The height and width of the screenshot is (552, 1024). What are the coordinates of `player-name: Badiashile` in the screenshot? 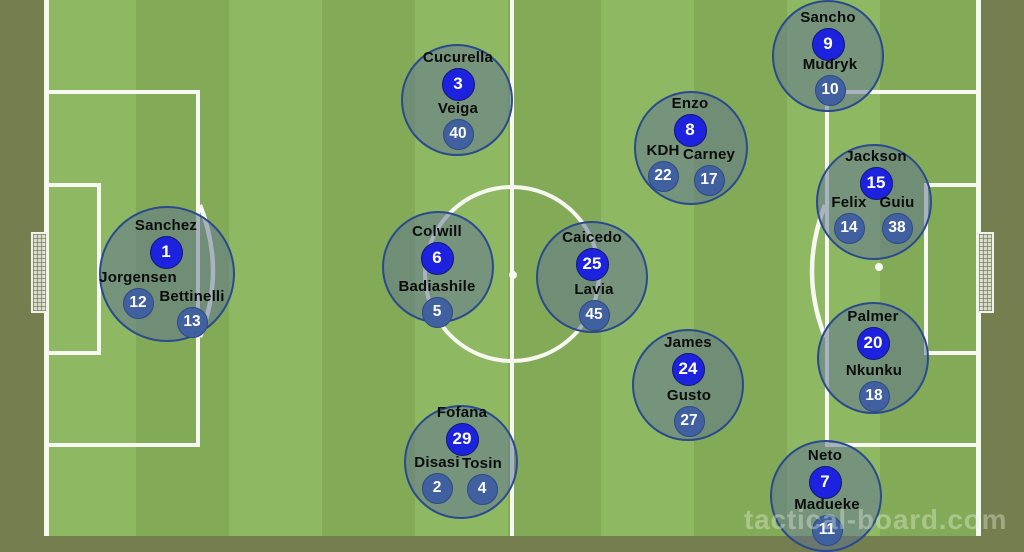 It's located at (437, 286).